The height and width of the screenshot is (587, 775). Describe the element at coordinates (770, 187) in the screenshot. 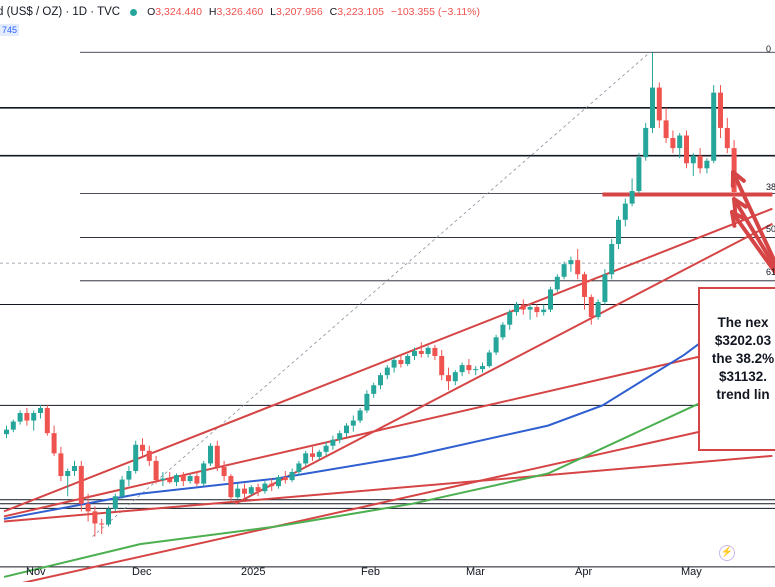

I see `fib-label: 38` at that location.